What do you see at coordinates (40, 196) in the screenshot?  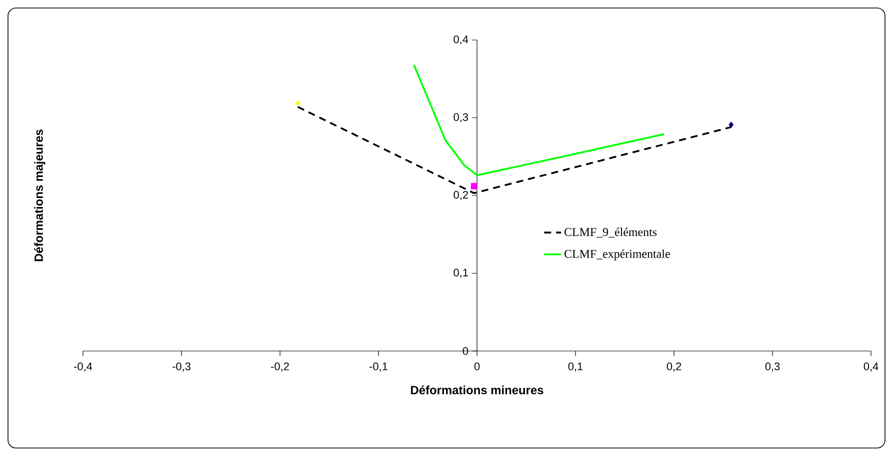 I see `y-axis-title: Déformations majeures` at bounding box center [40, 196].